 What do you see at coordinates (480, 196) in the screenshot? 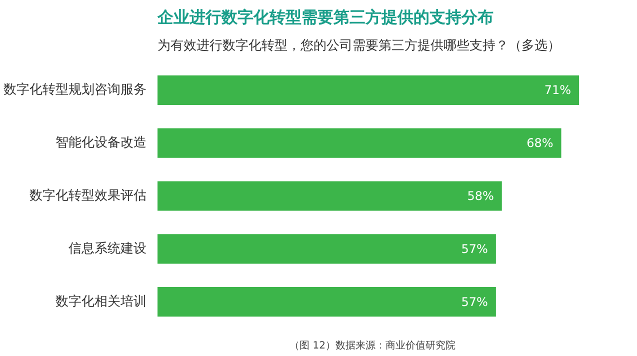
I see `data-label: 58%` at bounding box center [480, 196].